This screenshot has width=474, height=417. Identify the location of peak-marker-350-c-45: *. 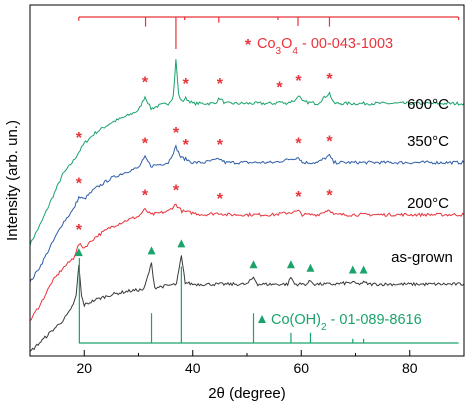
(220, 145).